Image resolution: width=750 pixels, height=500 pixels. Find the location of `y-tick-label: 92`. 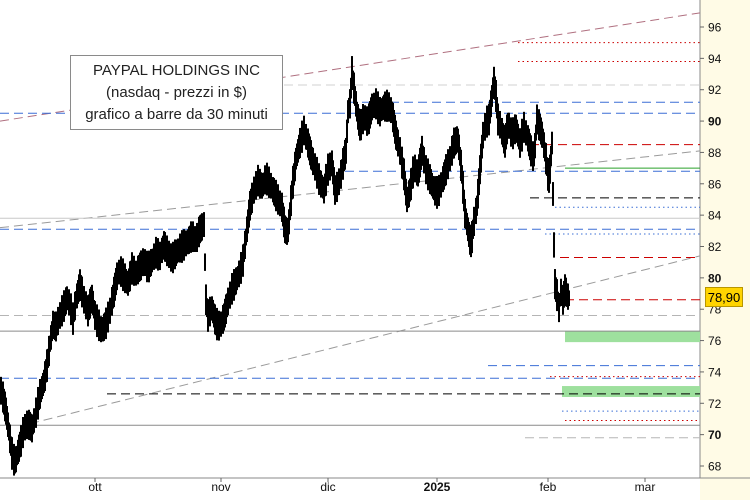

y-tick-label: 92 is located at coordinates (715, 90).